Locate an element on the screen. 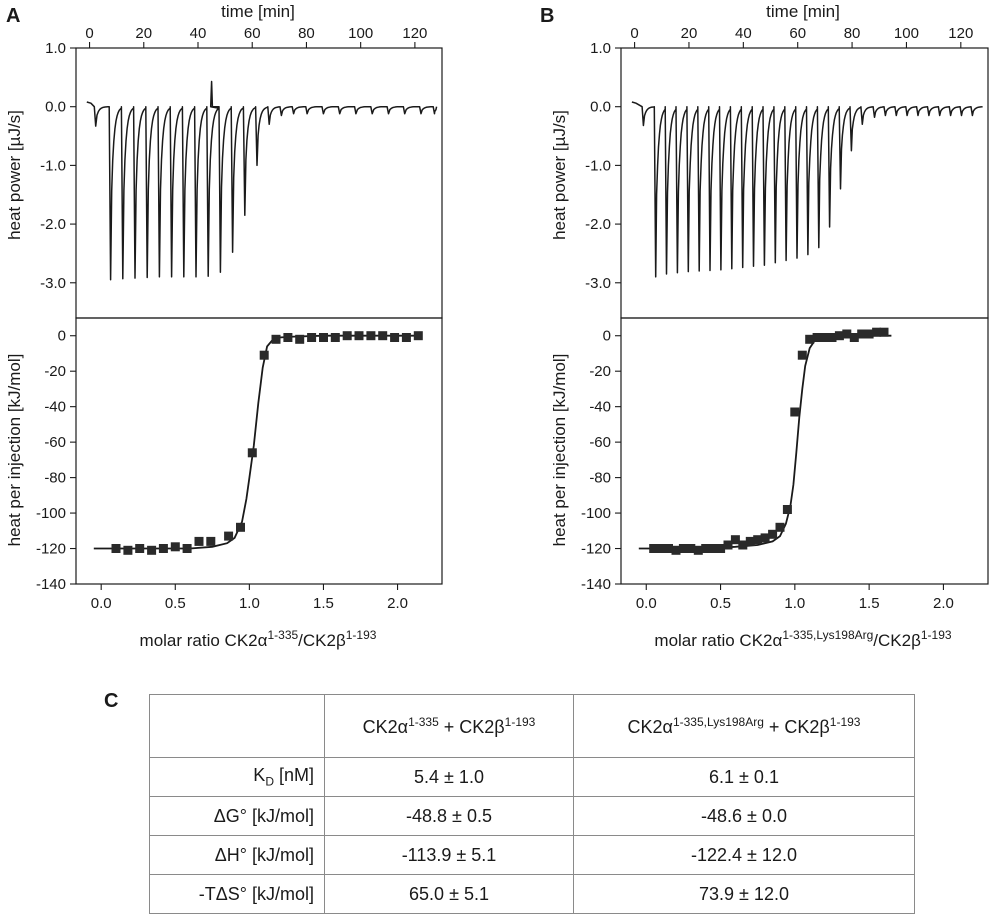 This screenshot has height=914, width=996. binding-fit-curve is located at coordinates (765, 442).